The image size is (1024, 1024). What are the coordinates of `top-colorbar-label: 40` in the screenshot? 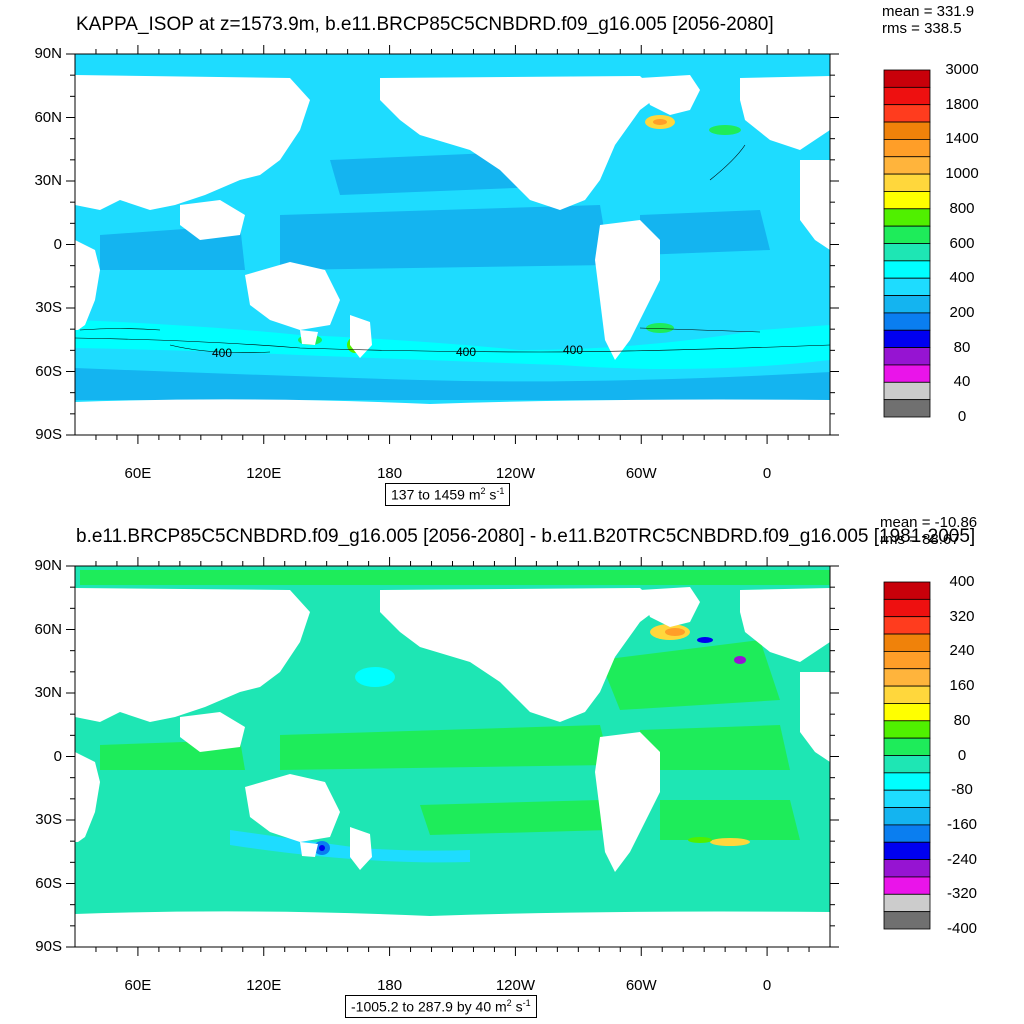 It's located at (962, 382).